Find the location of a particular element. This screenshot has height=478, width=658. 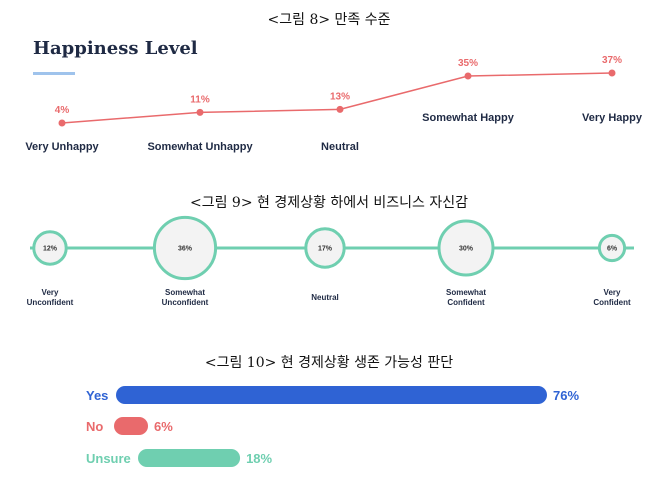

title-underline is located at coordinates (54, 73).